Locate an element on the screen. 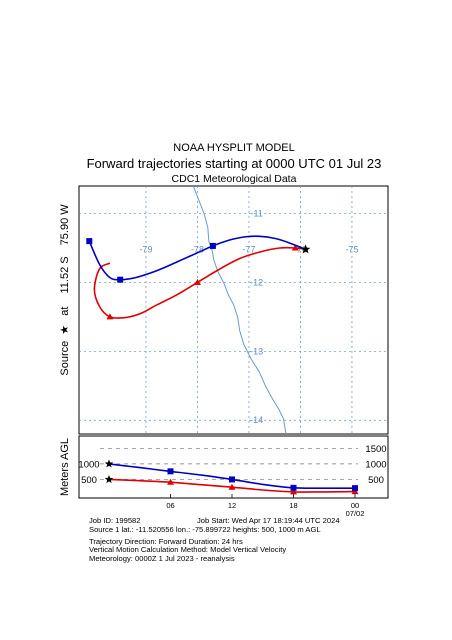  height-label-right: 1500 is located at coordinates (375, 449).